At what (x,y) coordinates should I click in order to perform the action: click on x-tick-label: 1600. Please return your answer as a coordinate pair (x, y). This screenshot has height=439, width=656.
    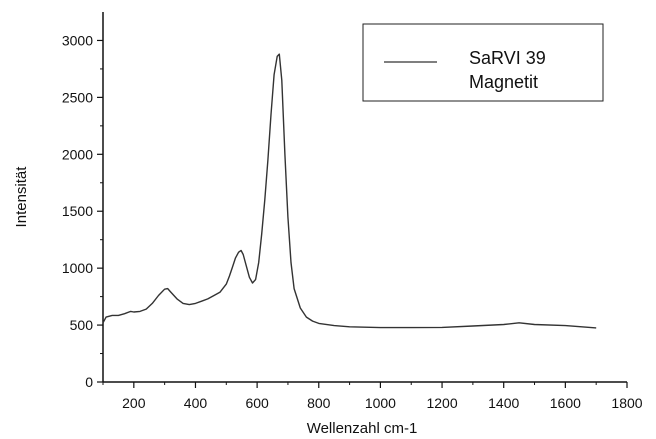
    Looking at the image, I should click on (565, 403).